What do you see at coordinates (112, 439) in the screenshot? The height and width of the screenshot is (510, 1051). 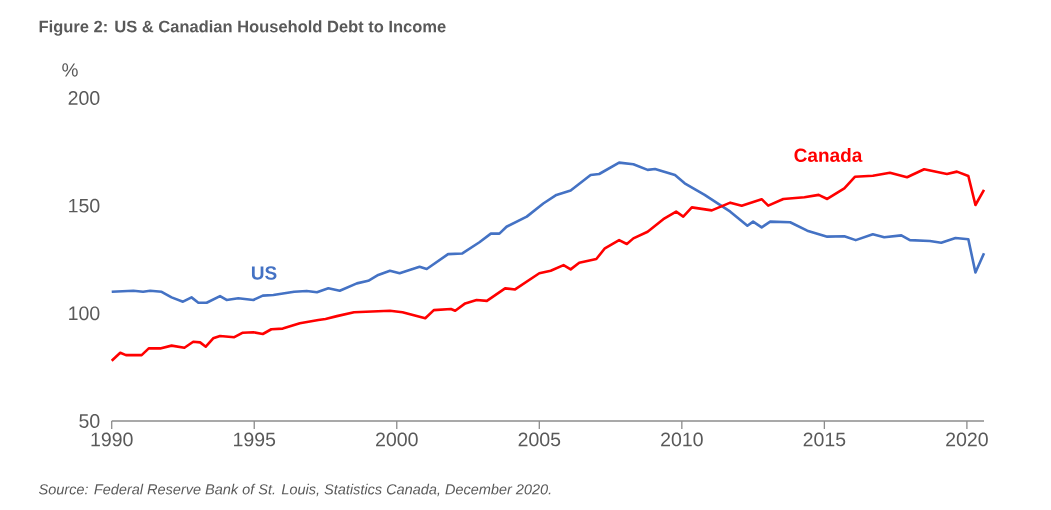 I see `x-tick-label: 1990` at bounding box center [112, 439].